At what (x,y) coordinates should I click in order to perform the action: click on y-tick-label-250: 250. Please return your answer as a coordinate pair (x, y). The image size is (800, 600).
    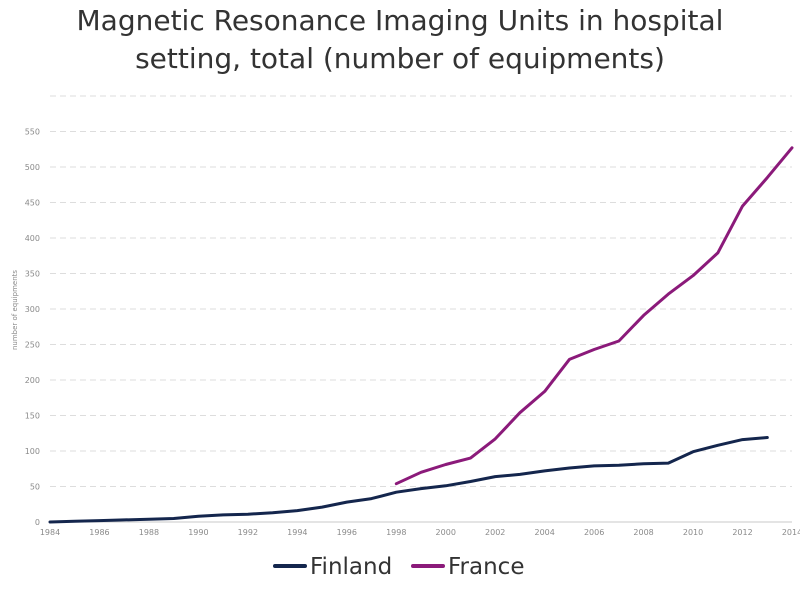
    Looking at the image, I should click on (32, 345).